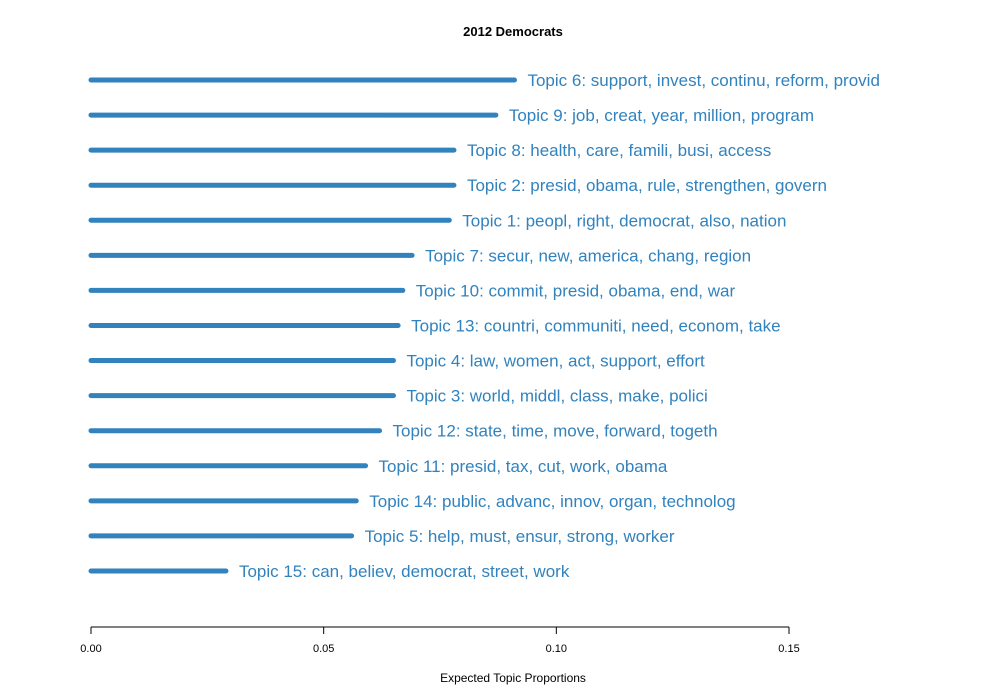 This screenshot has height=700, width=1000. I want to click on x-tick-label-4: 0.15, so click(788, 649).